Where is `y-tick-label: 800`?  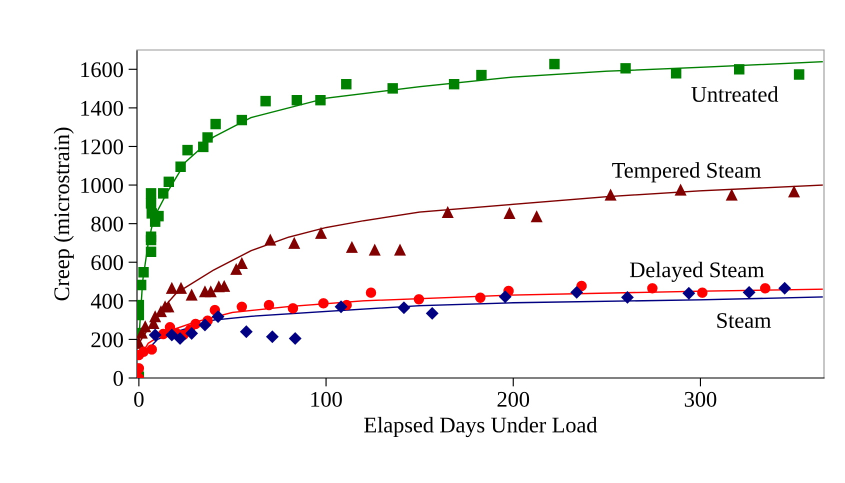
y-tick-label: 800 is located at coordinates (107, 224).